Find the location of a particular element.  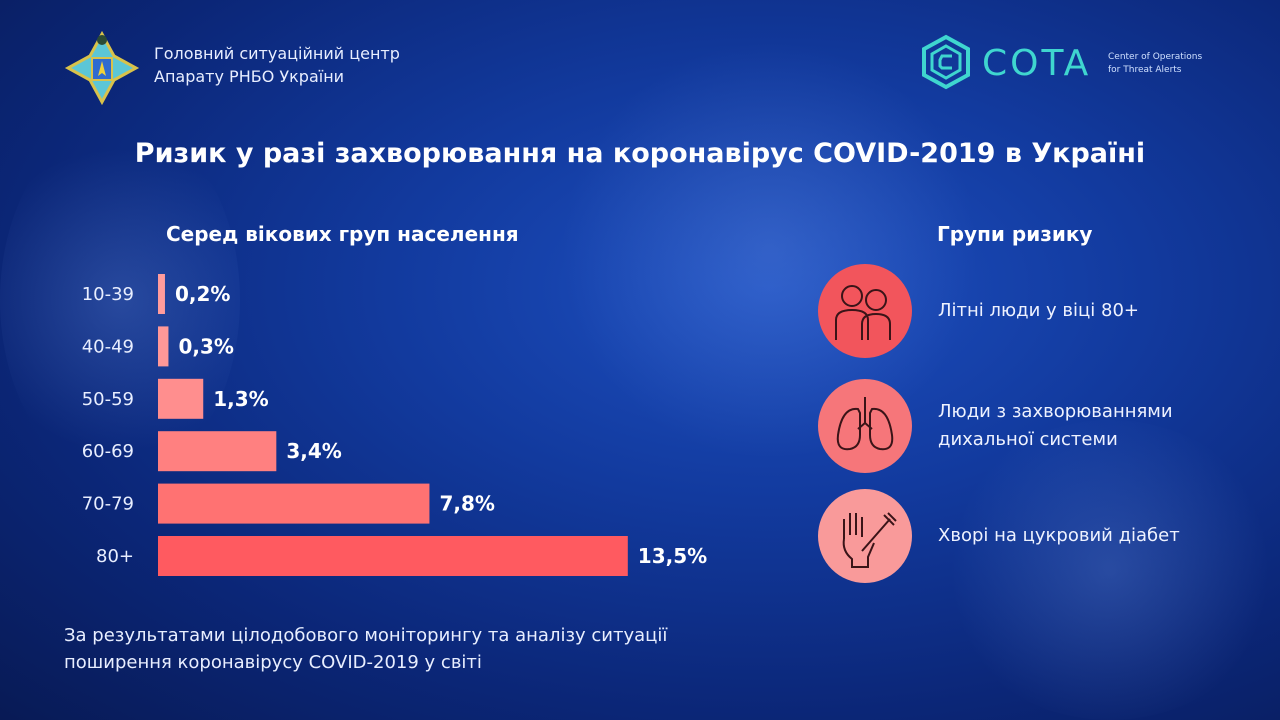

cota-tagline: Center of Operations for Threat Alerts is located at coordinates (1155, 64).